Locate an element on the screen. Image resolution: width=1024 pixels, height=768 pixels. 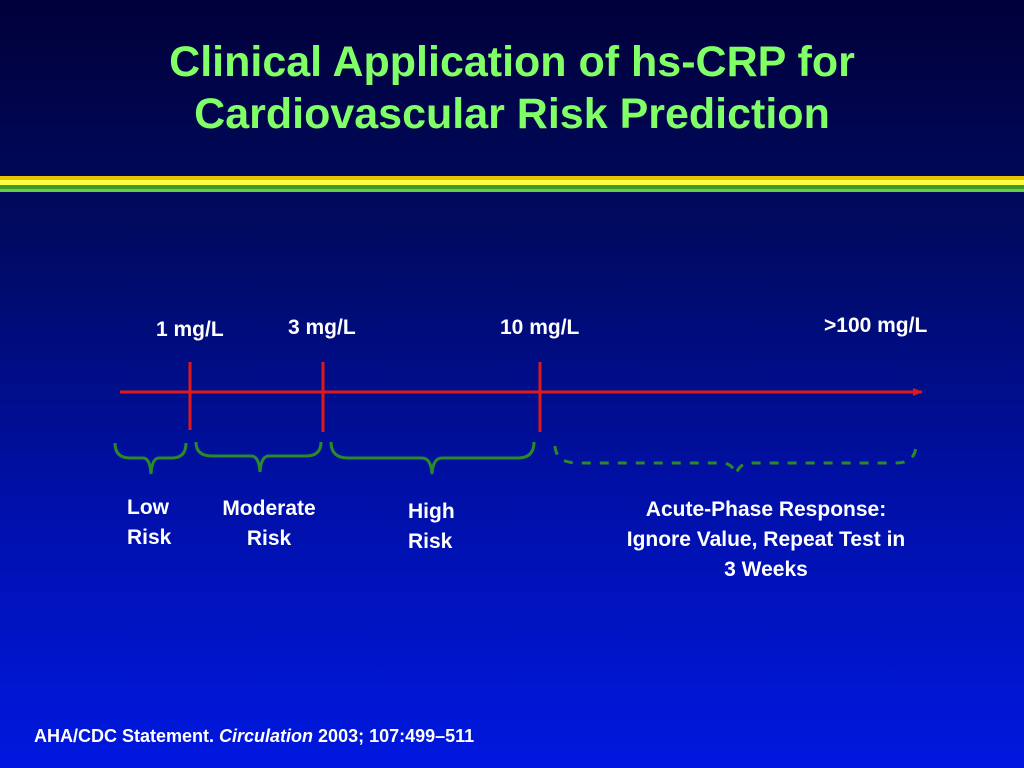
slide-title-line-1: Clinical Application of hs-CRP for is located at coordinates (512, 62).